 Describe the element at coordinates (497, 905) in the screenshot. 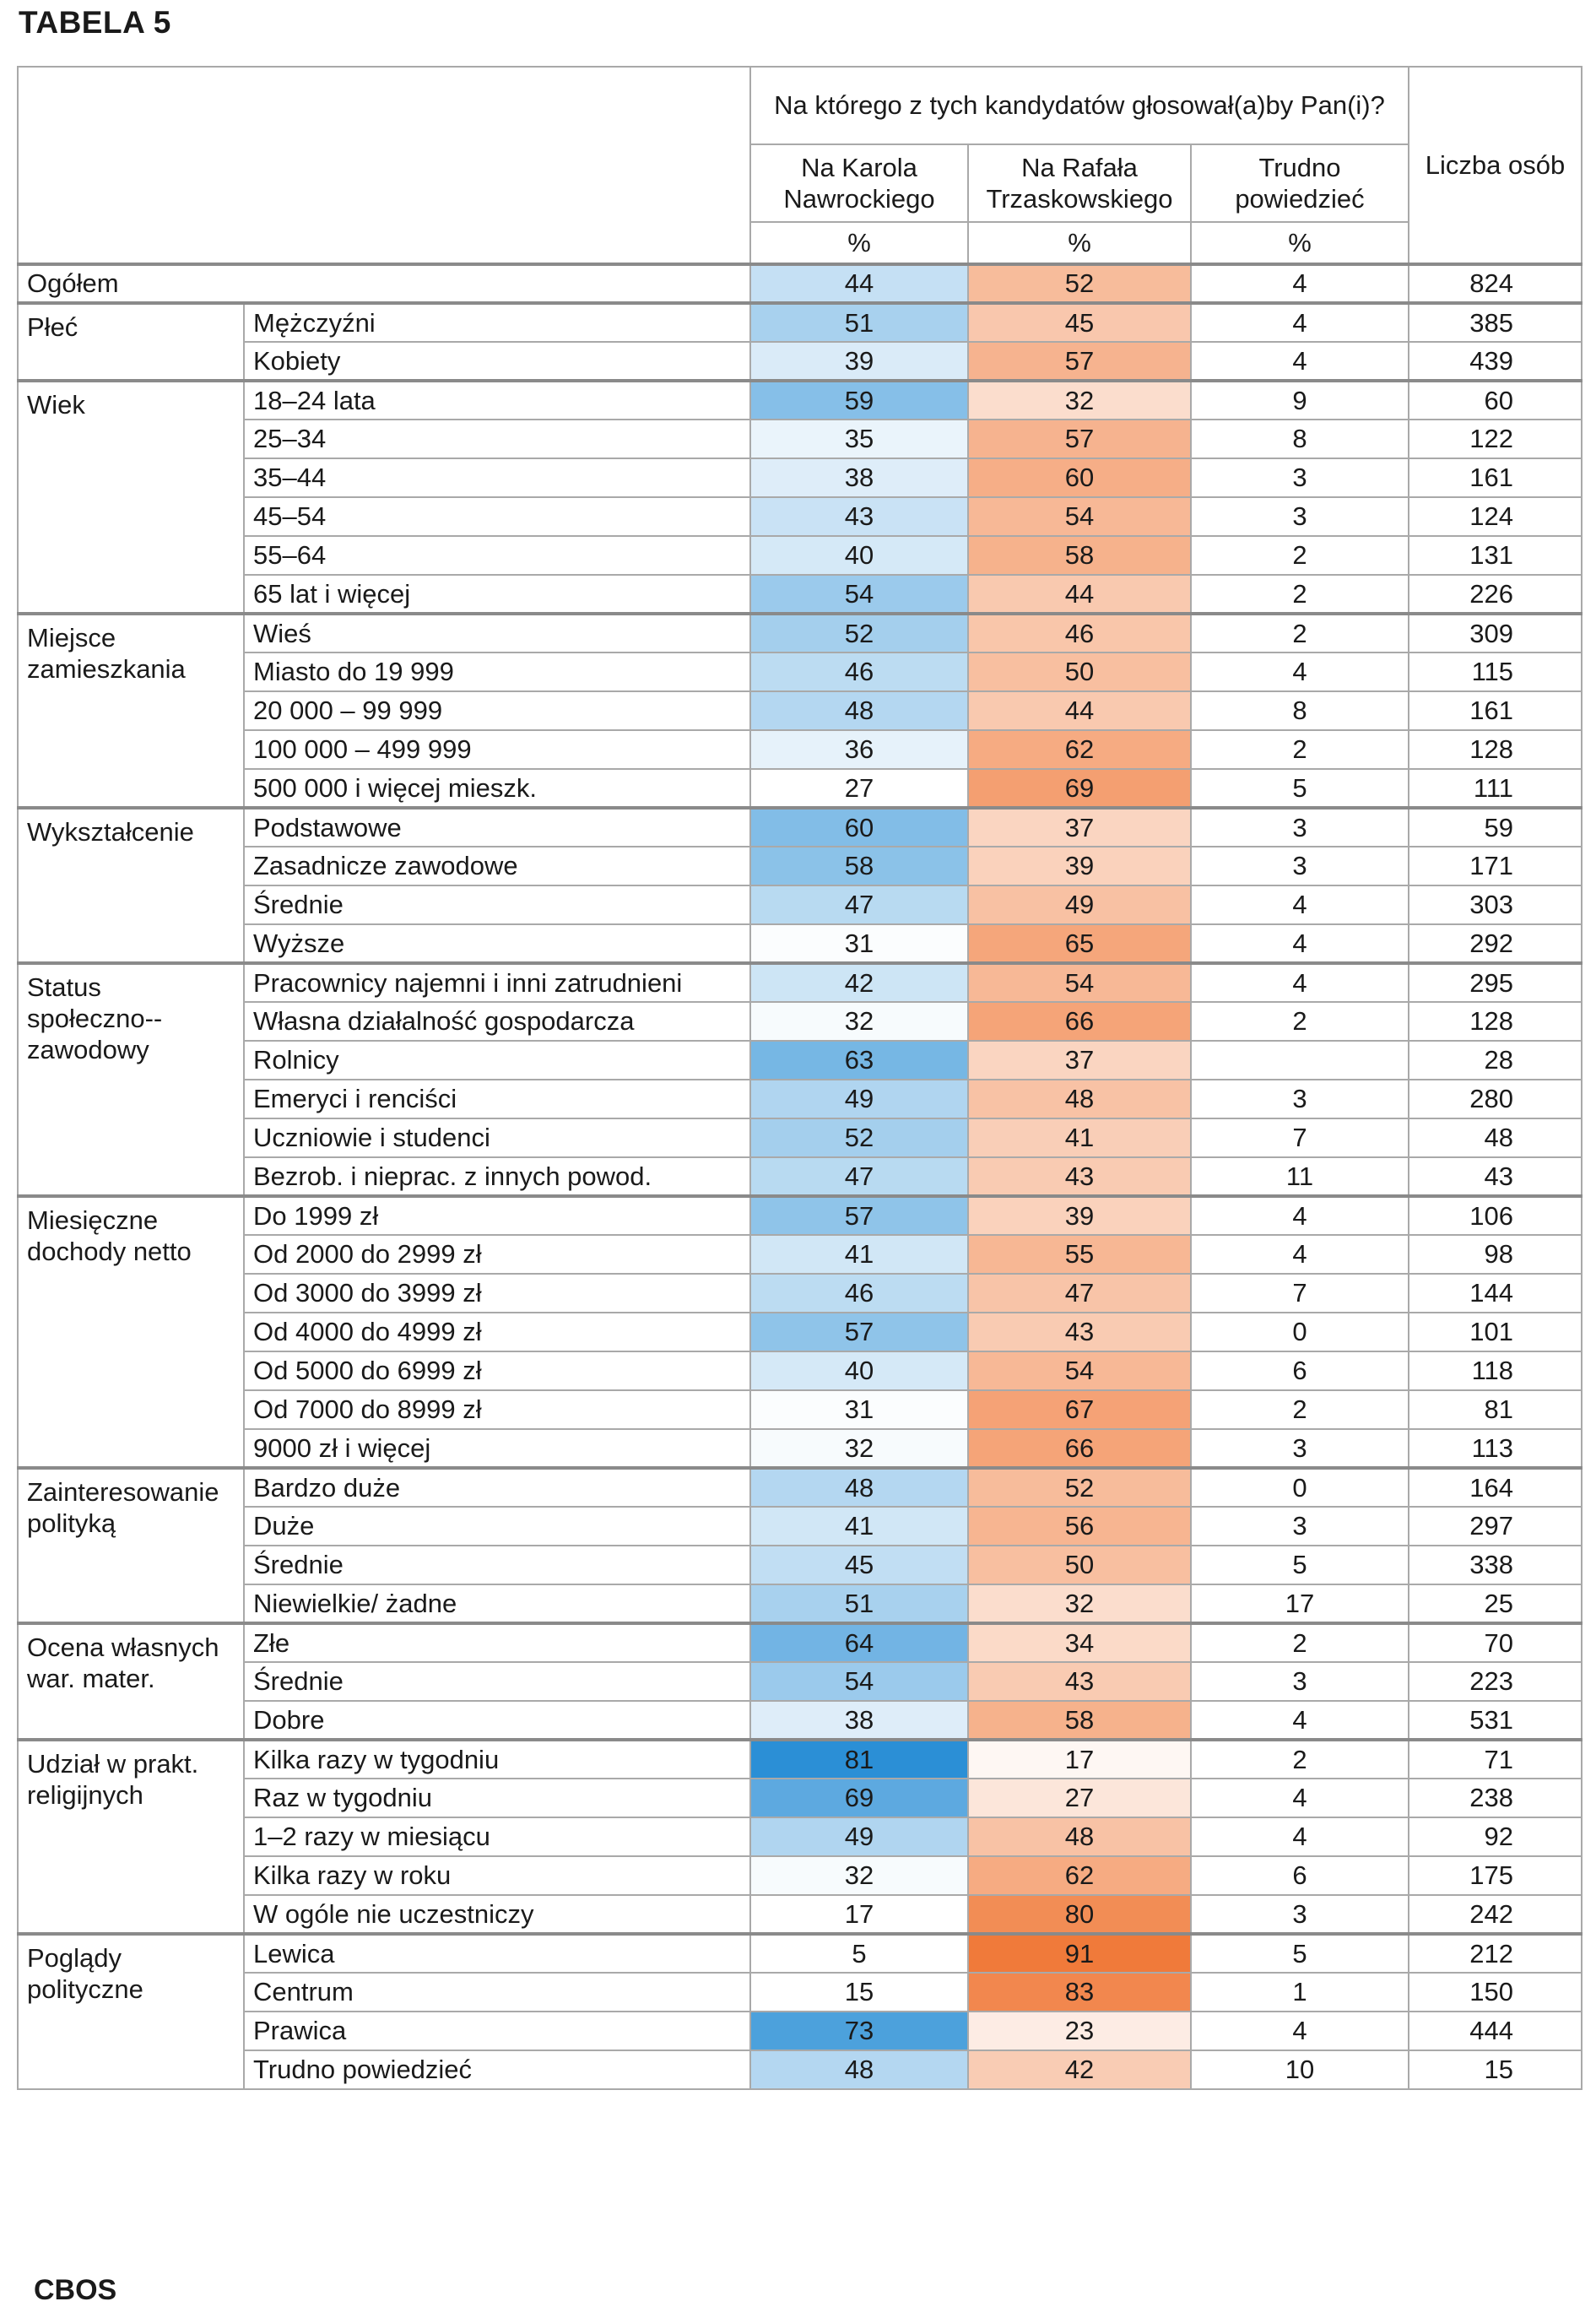

I see `row-label: Średnie` at that location.